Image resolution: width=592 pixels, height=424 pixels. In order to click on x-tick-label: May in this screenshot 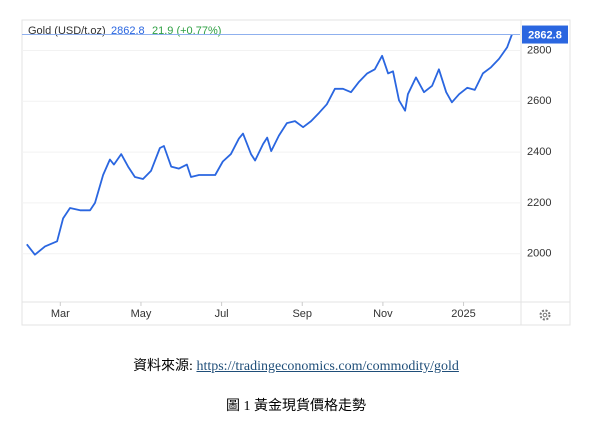, I will do `click(141, 314)`.